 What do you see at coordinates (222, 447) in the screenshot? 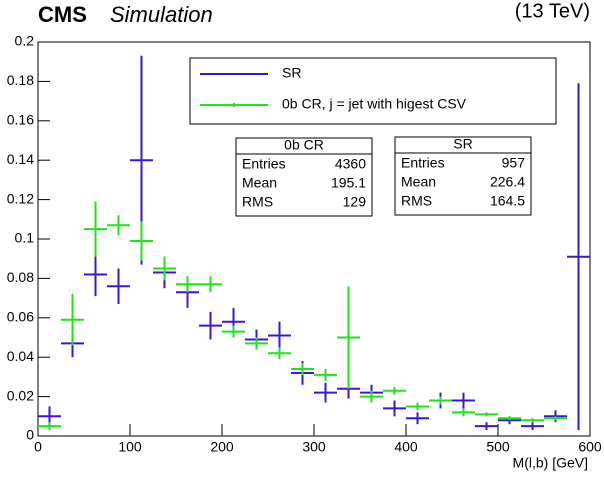
I see `x-tick-label: 200` at bounding box center [222, 447].